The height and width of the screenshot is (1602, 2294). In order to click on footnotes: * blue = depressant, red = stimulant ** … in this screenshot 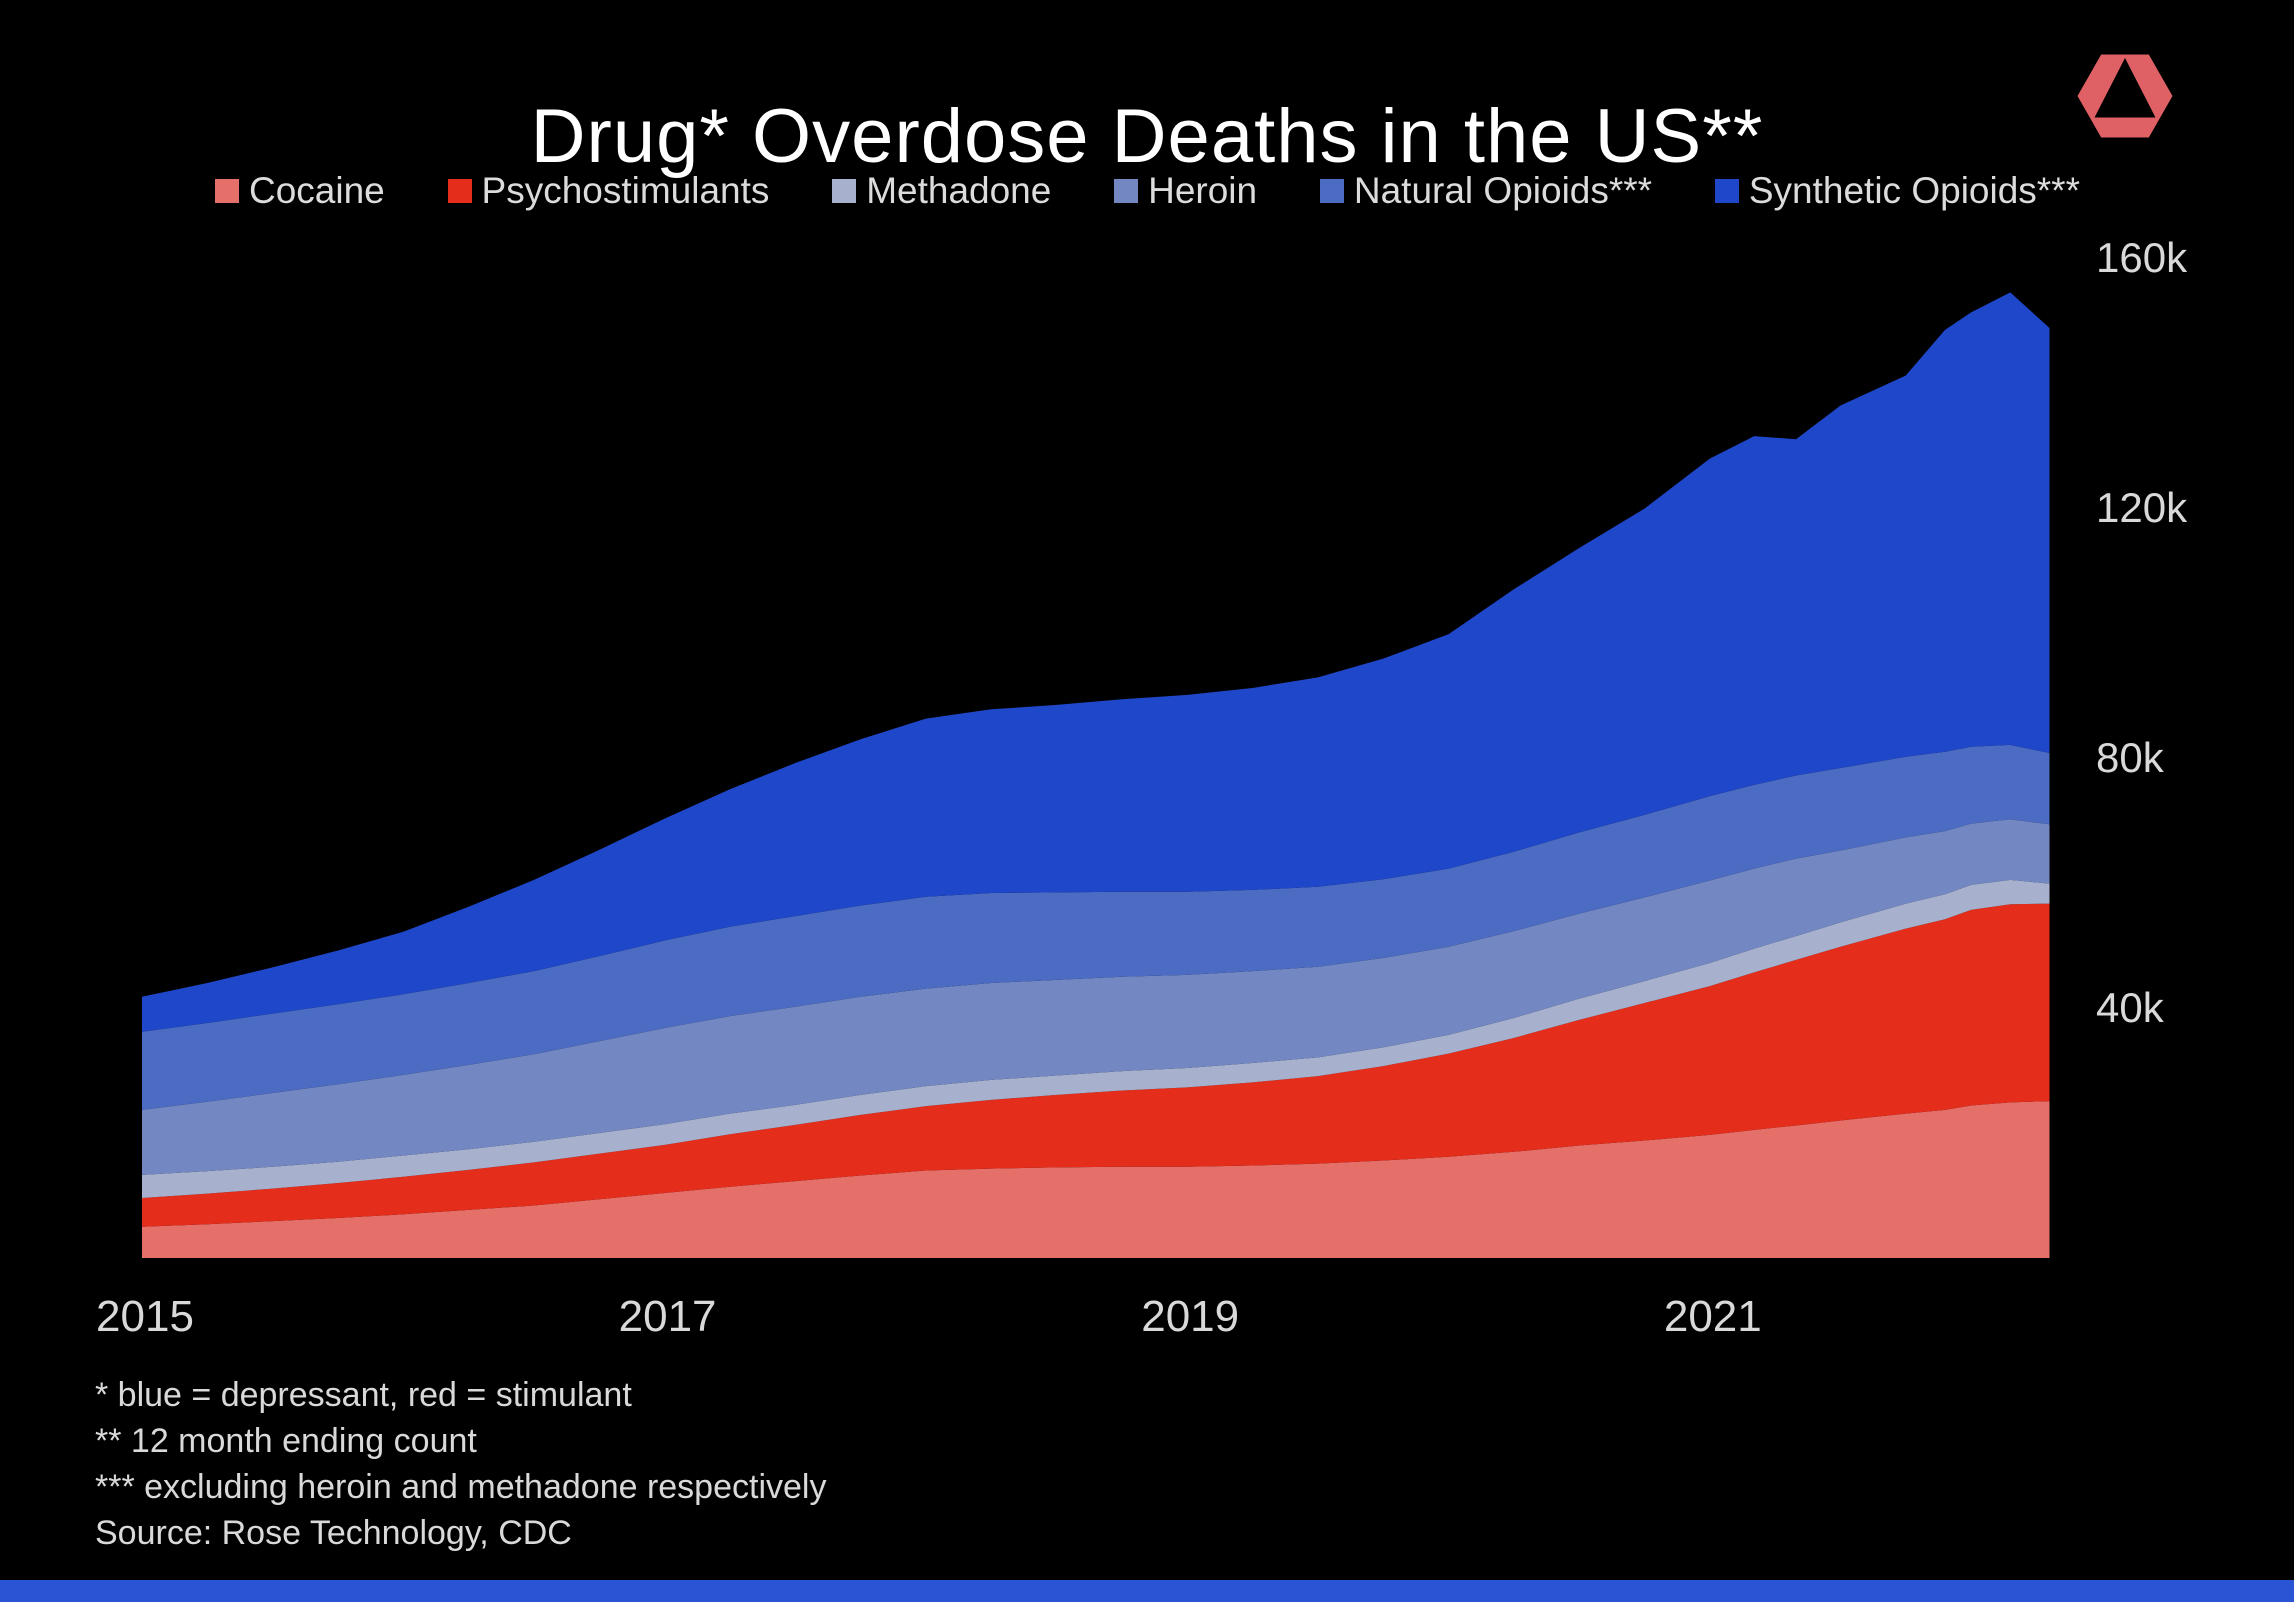, I will do `click(460, 1464)`.